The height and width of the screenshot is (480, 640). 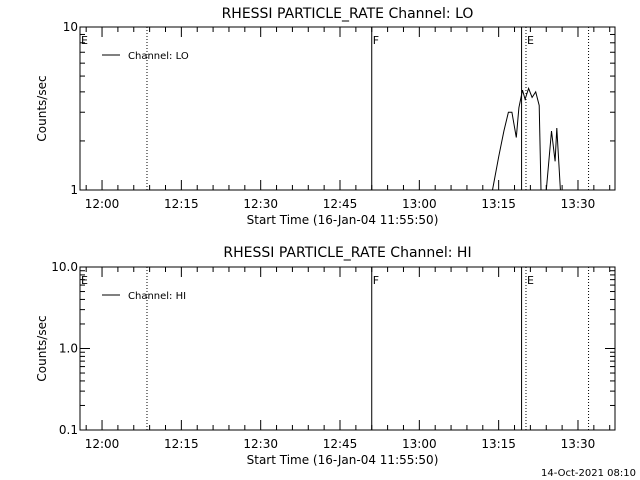 What do you see at coordinates (68, 349) in the screenshot?
I see `y-tick-label: 1.0` at bounding box center [68, 349].